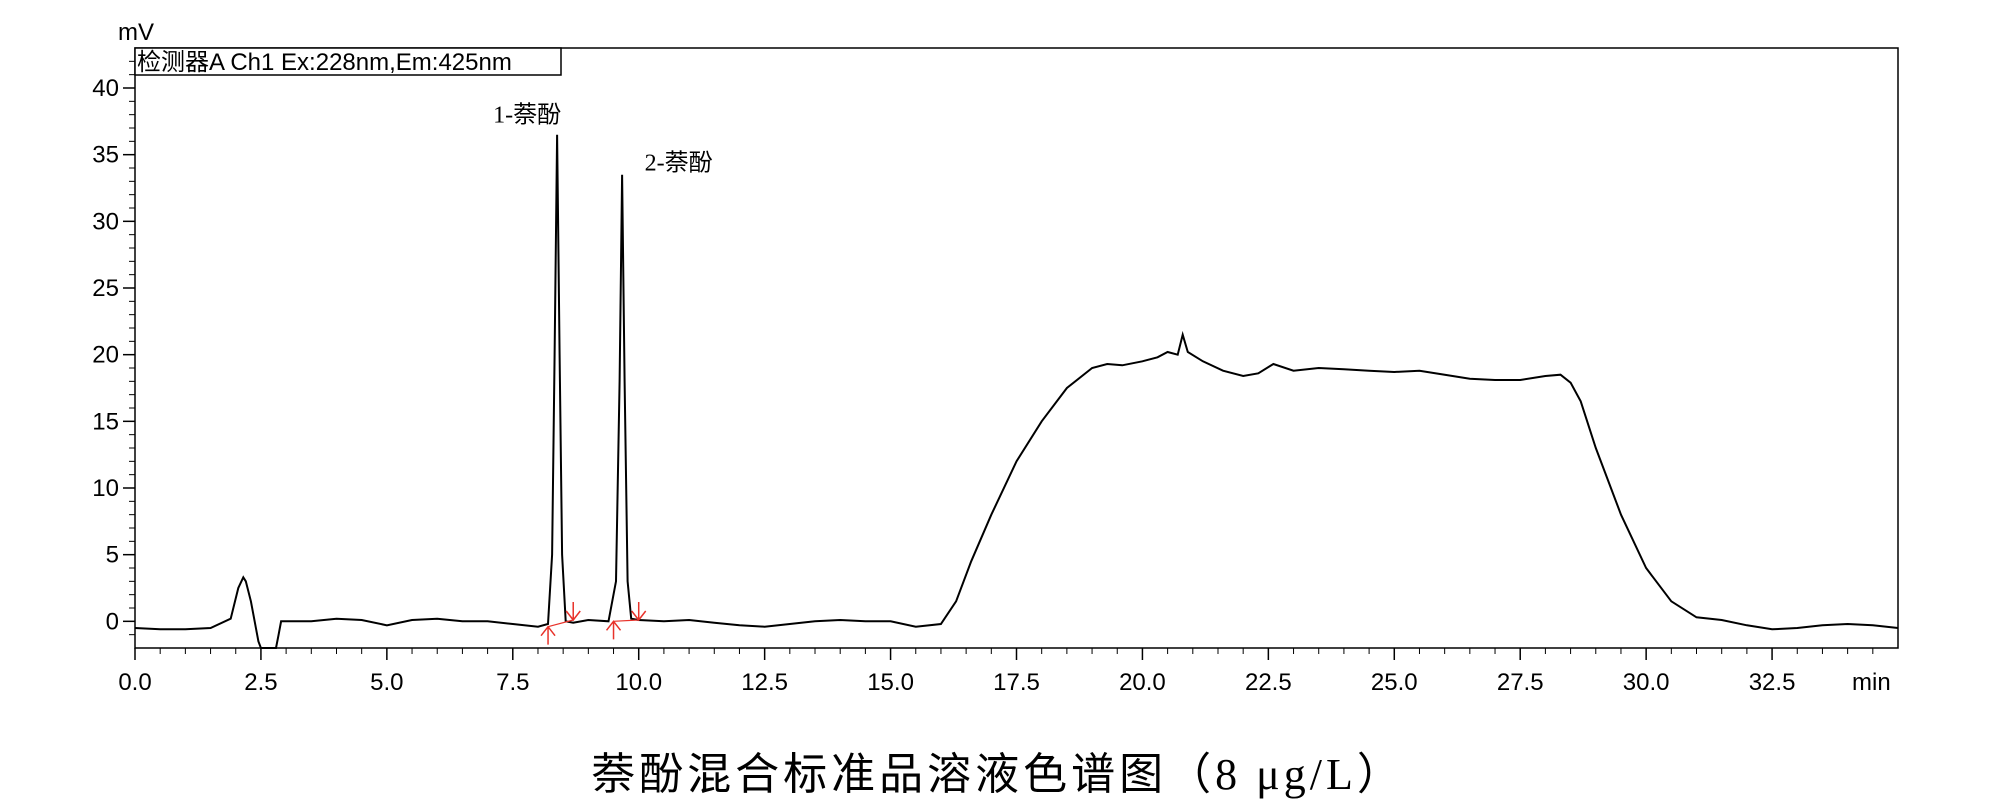 Image resolution: width=1996 pixels, height=808 pixels. Describe the element at coordinates (105, 155) in the screenshot. I see `y-tick-label: 35` at that location.